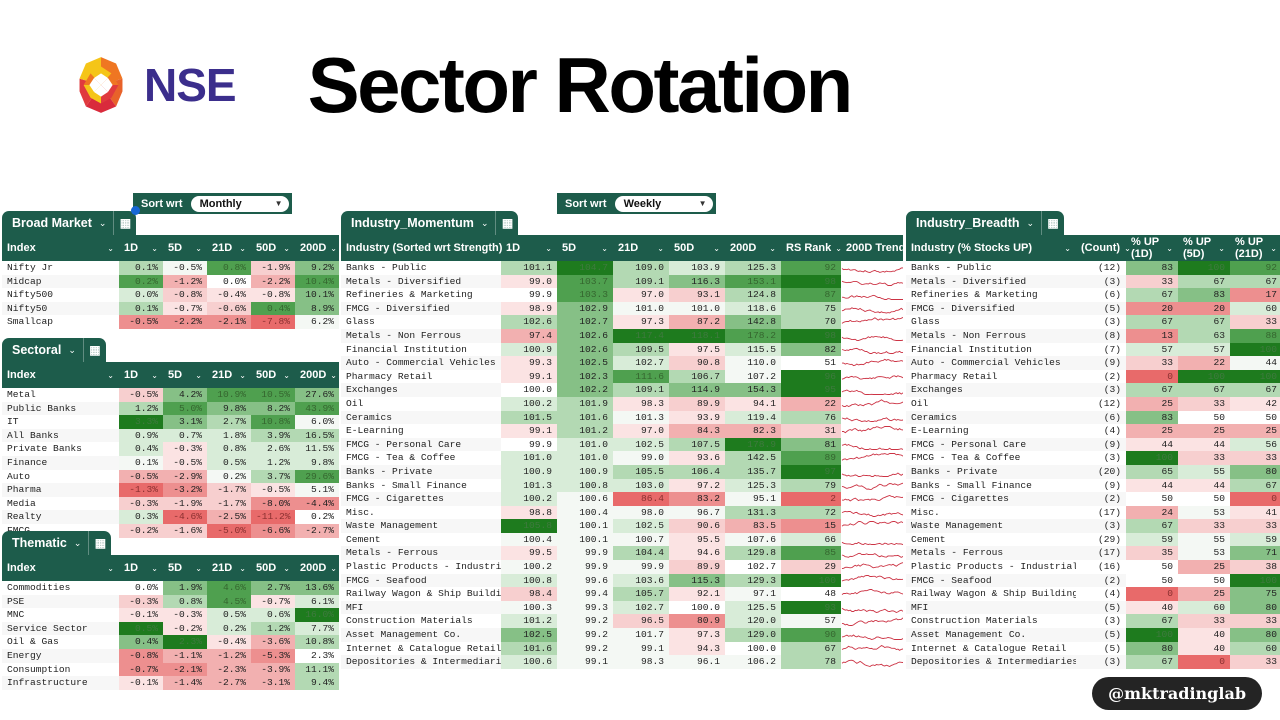 The image size is (1280, 720). What do you see at coordinates (1093, 485) in the screenshot?
I see `table-row: Banks - Small Finance (9) 44 44 67` at bounding box center [1093, 485].